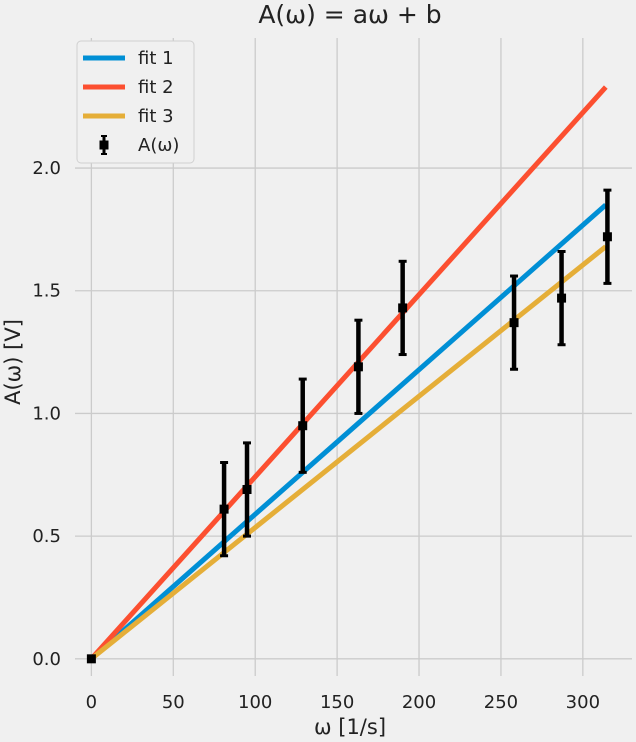  Describe the element at coordinates (158, 145) in the screenshot. I see `legend-label: A(ω)` at that location.